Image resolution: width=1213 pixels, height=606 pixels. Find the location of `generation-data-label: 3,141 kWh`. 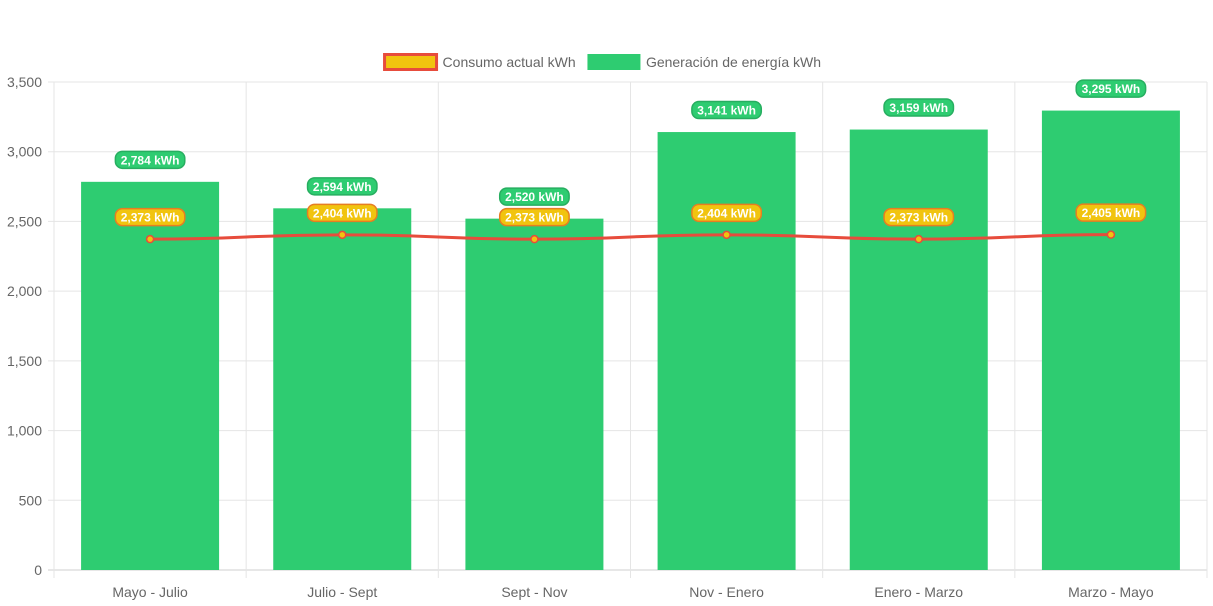

generation-data-label: 3,141 kWh is located at coordinates (727, 110).